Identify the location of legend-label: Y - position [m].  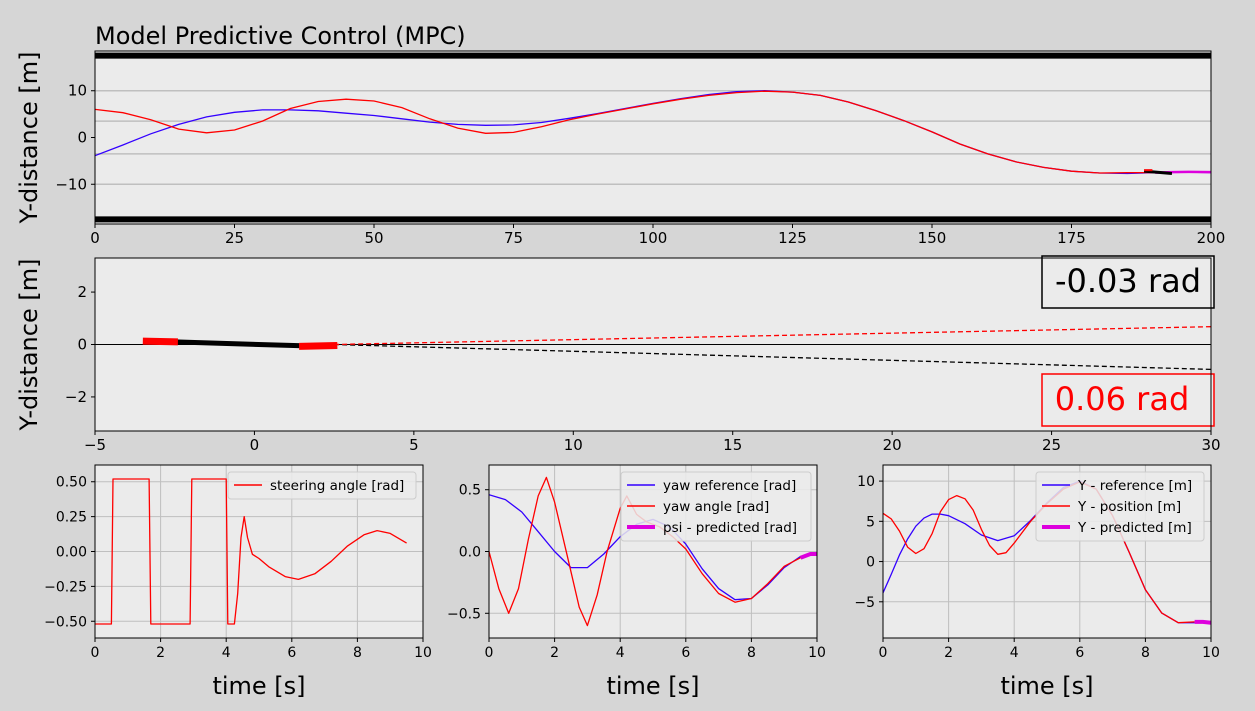
(1129, 507).